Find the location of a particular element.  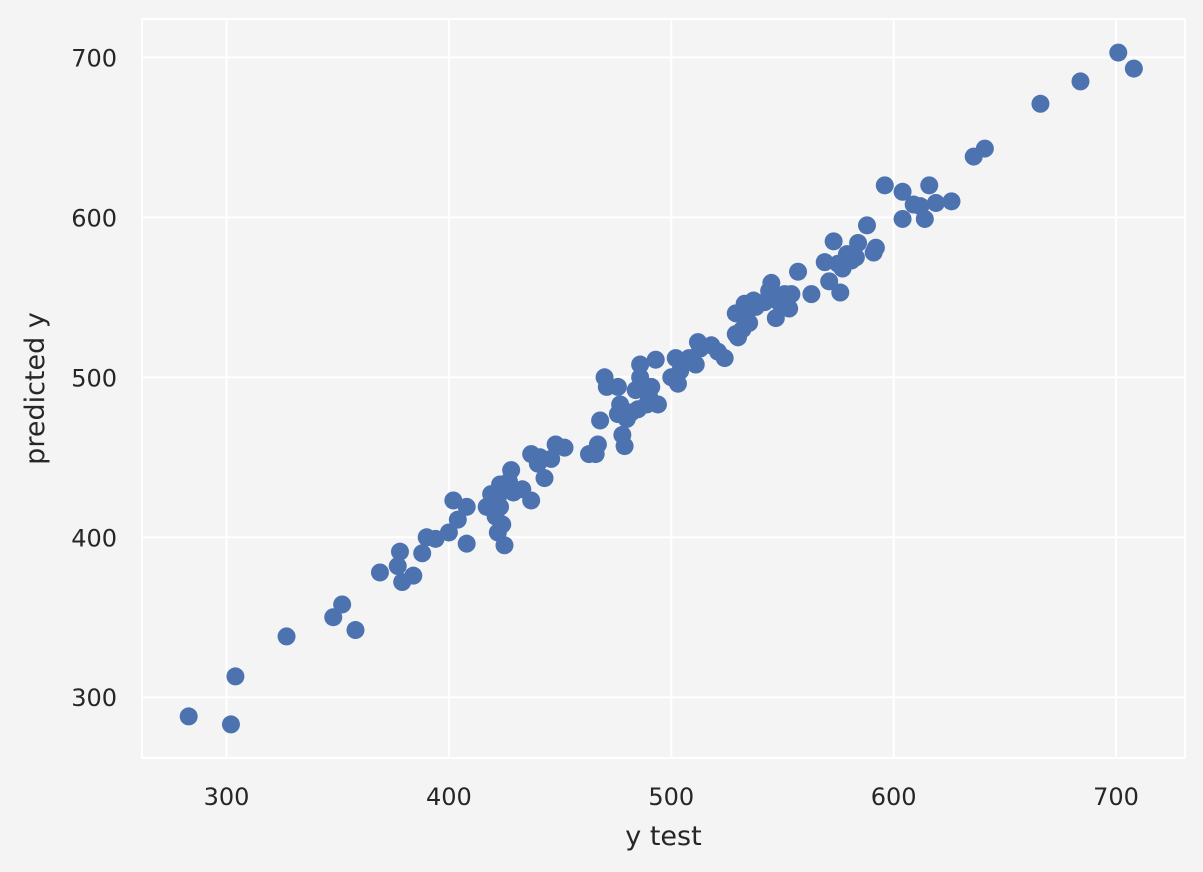

y-tick-label: 500 is located at coordinates (94, 378).